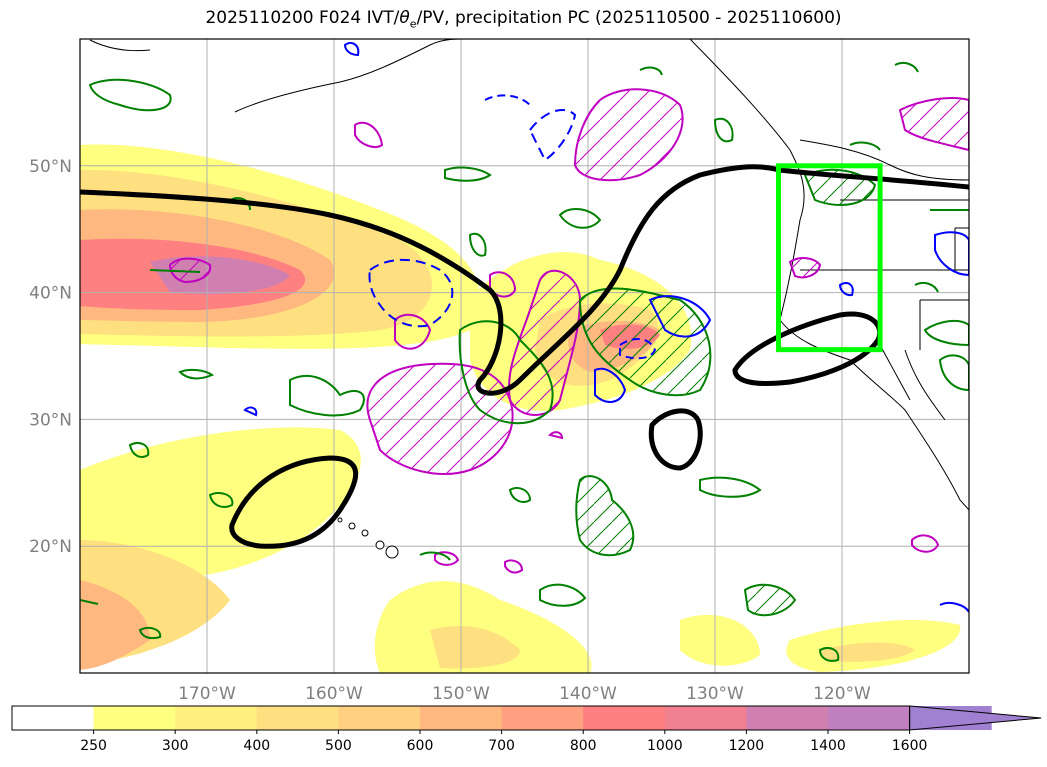 This screenshot has width=1047, height=767. Describe the element at coordinates (175, 746) in the screenshot. I see `colorbar-tick-label: 300` at that location.